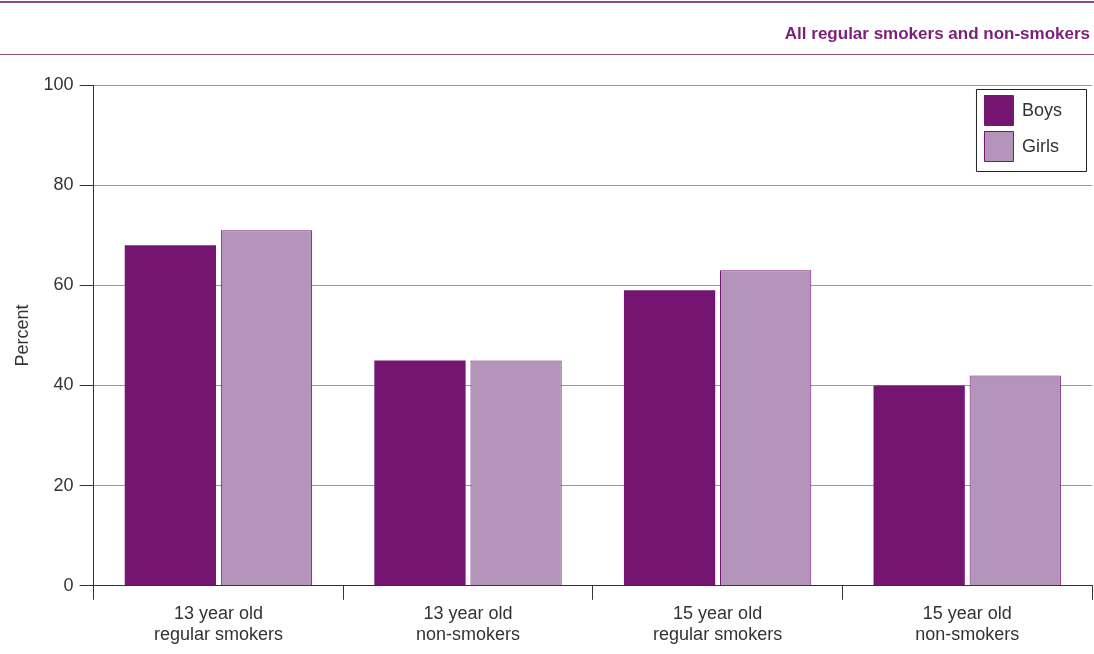 This screenshot has width=1094, height=654. What do you see at coordinates (547, 28) in the screenshot?
I see `chart-title: All regular smokers and non-smokers` at bounding box center [547, 28].